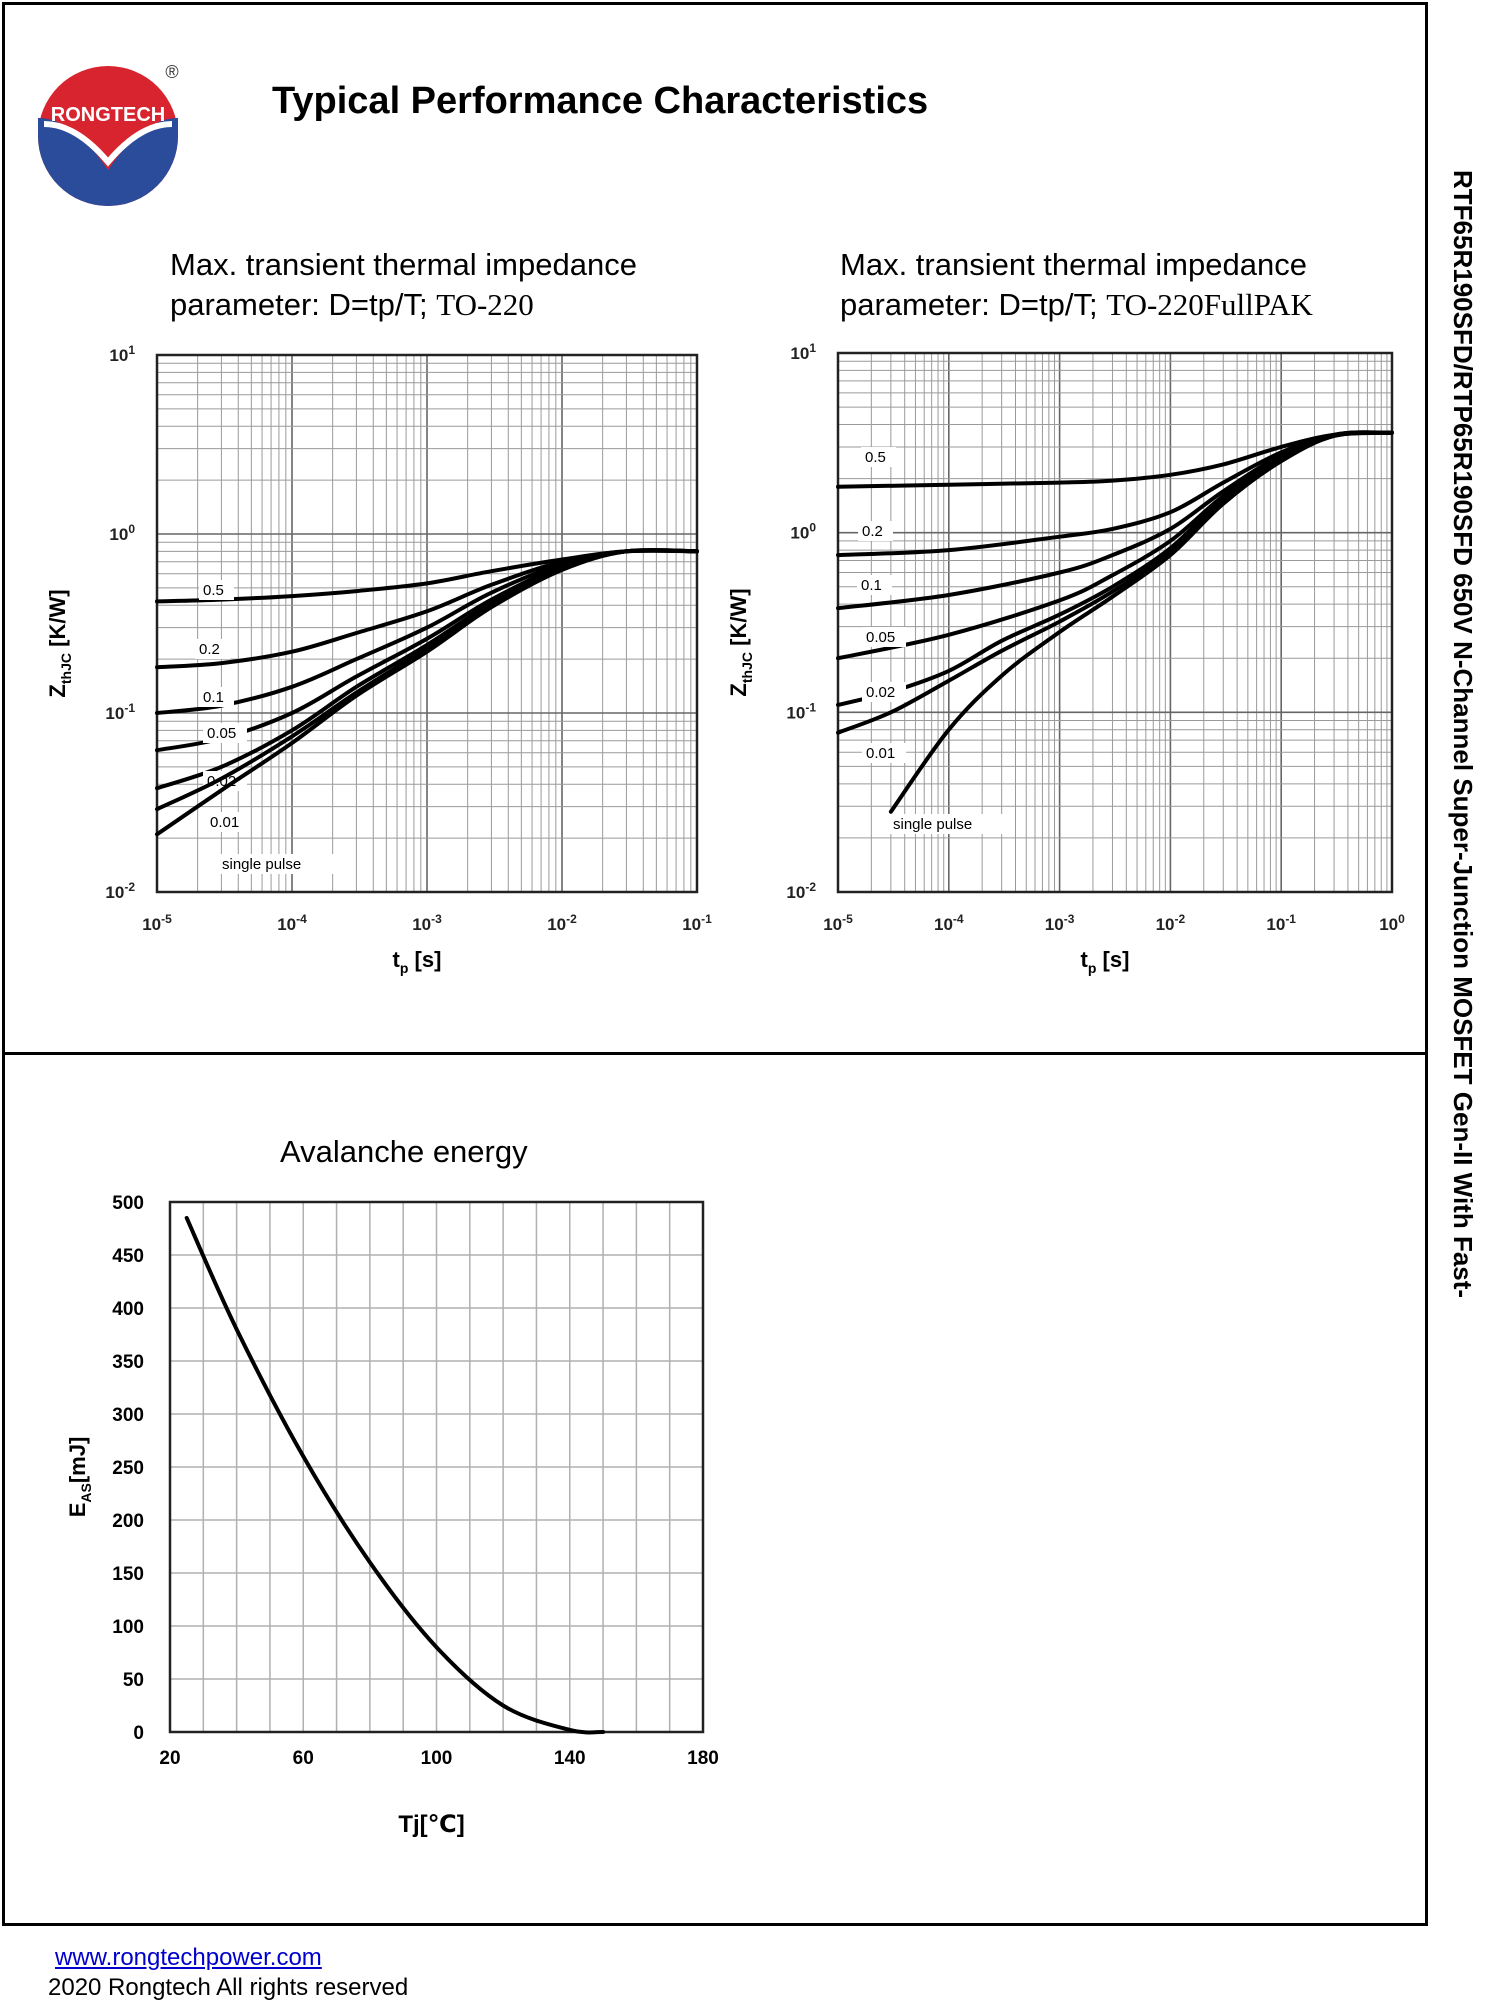 The height and width of the screenshot is (2002, 1500). I want to click on chart3-plot-frame, so click(436, 1467).